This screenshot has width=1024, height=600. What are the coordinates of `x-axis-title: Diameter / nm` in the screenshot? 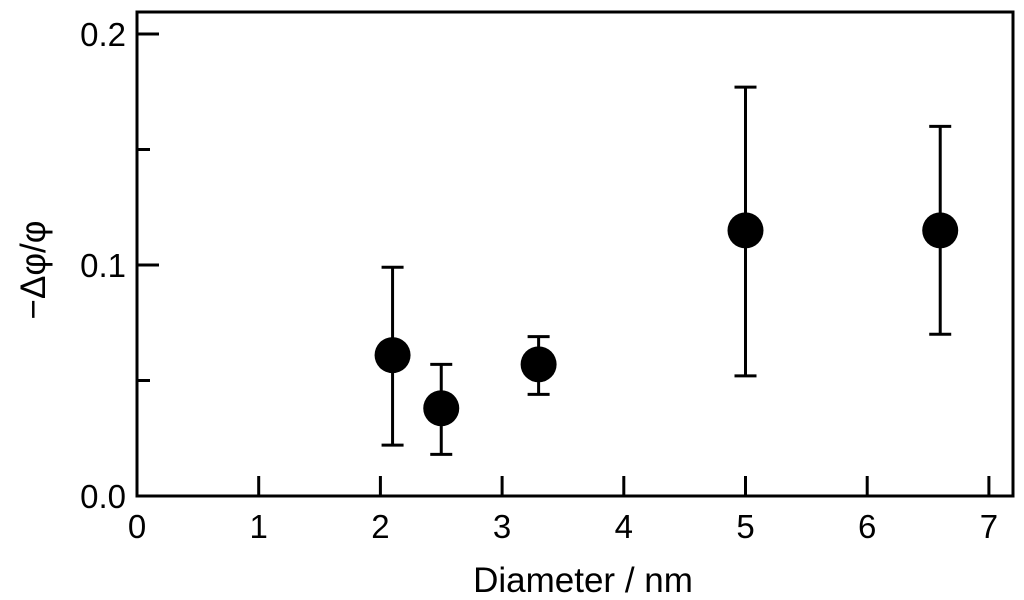 It's located at (583, 580).